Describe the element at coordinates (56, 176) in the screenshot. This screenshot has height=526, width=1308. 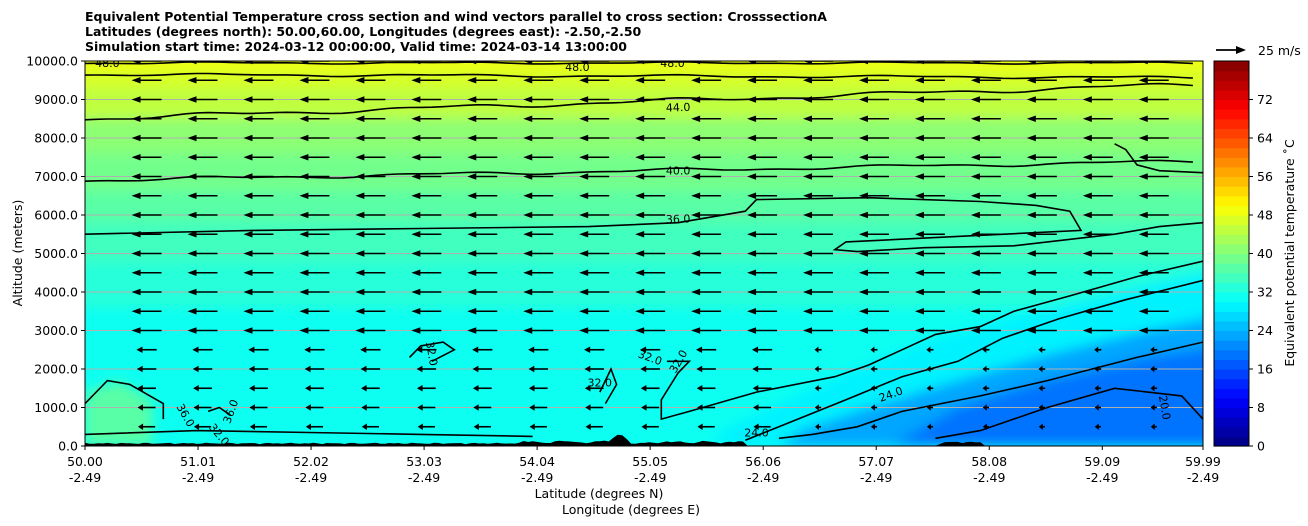
I see `y-tick-label: 7000.0` at that location.